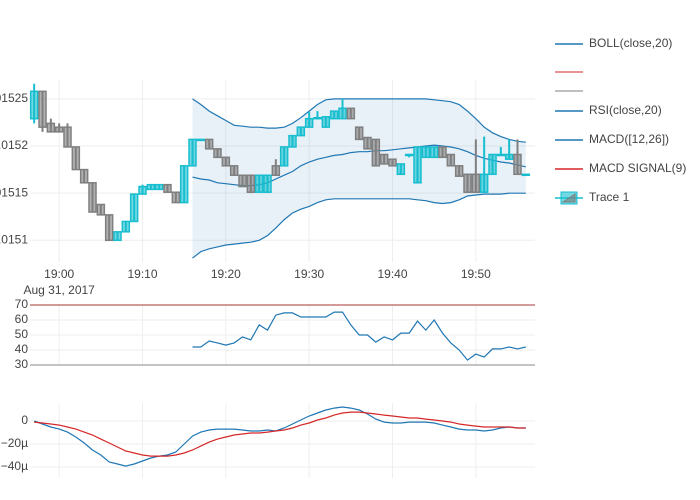  I want to click on y-tick-label: 60, so click(22, 319).